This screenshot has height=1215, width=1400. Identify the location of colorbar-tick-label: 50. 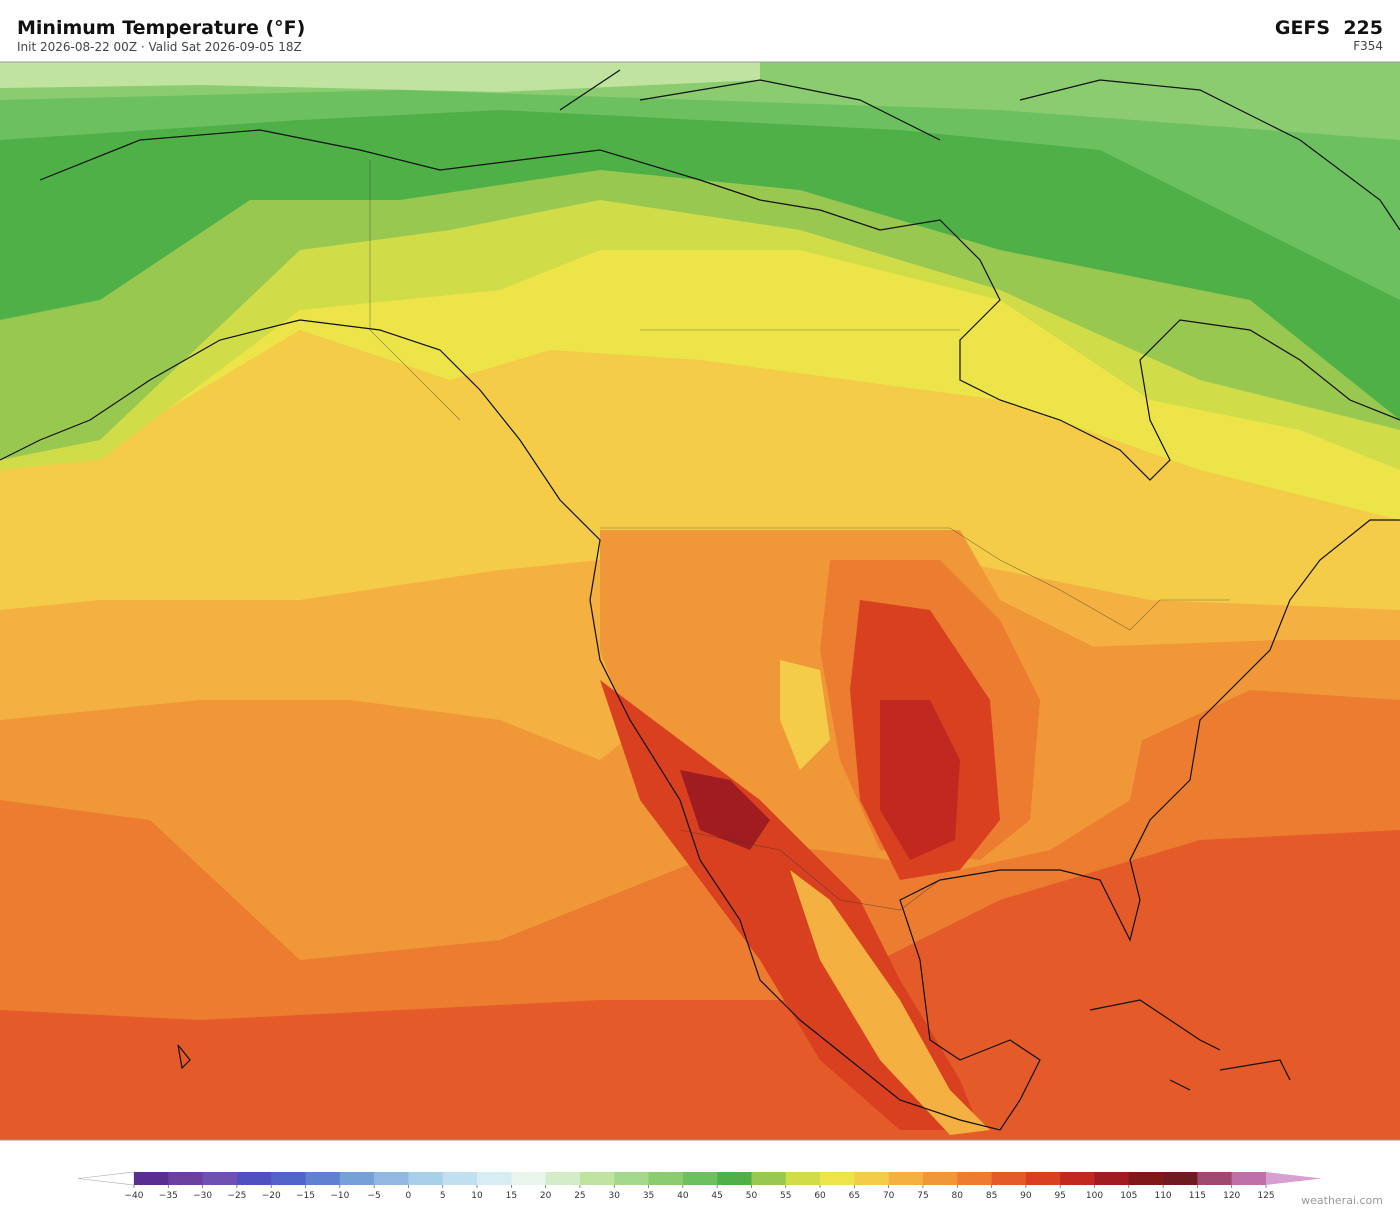
(752, 1196).